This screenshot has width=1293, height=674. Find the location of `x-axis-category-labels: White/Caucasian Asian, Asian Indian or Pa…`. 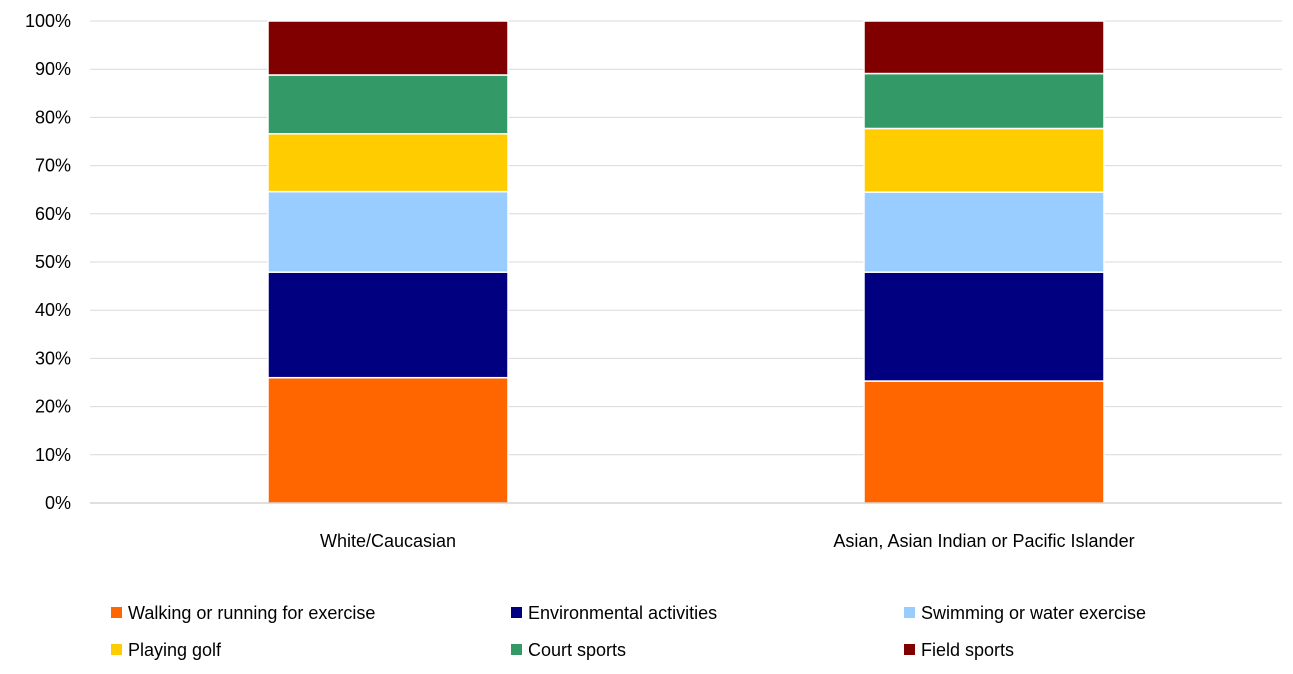

x-axis-category-labels: White/Caucasian Asian, Asian Indian or Pa… is located at coordinates (727, 541).